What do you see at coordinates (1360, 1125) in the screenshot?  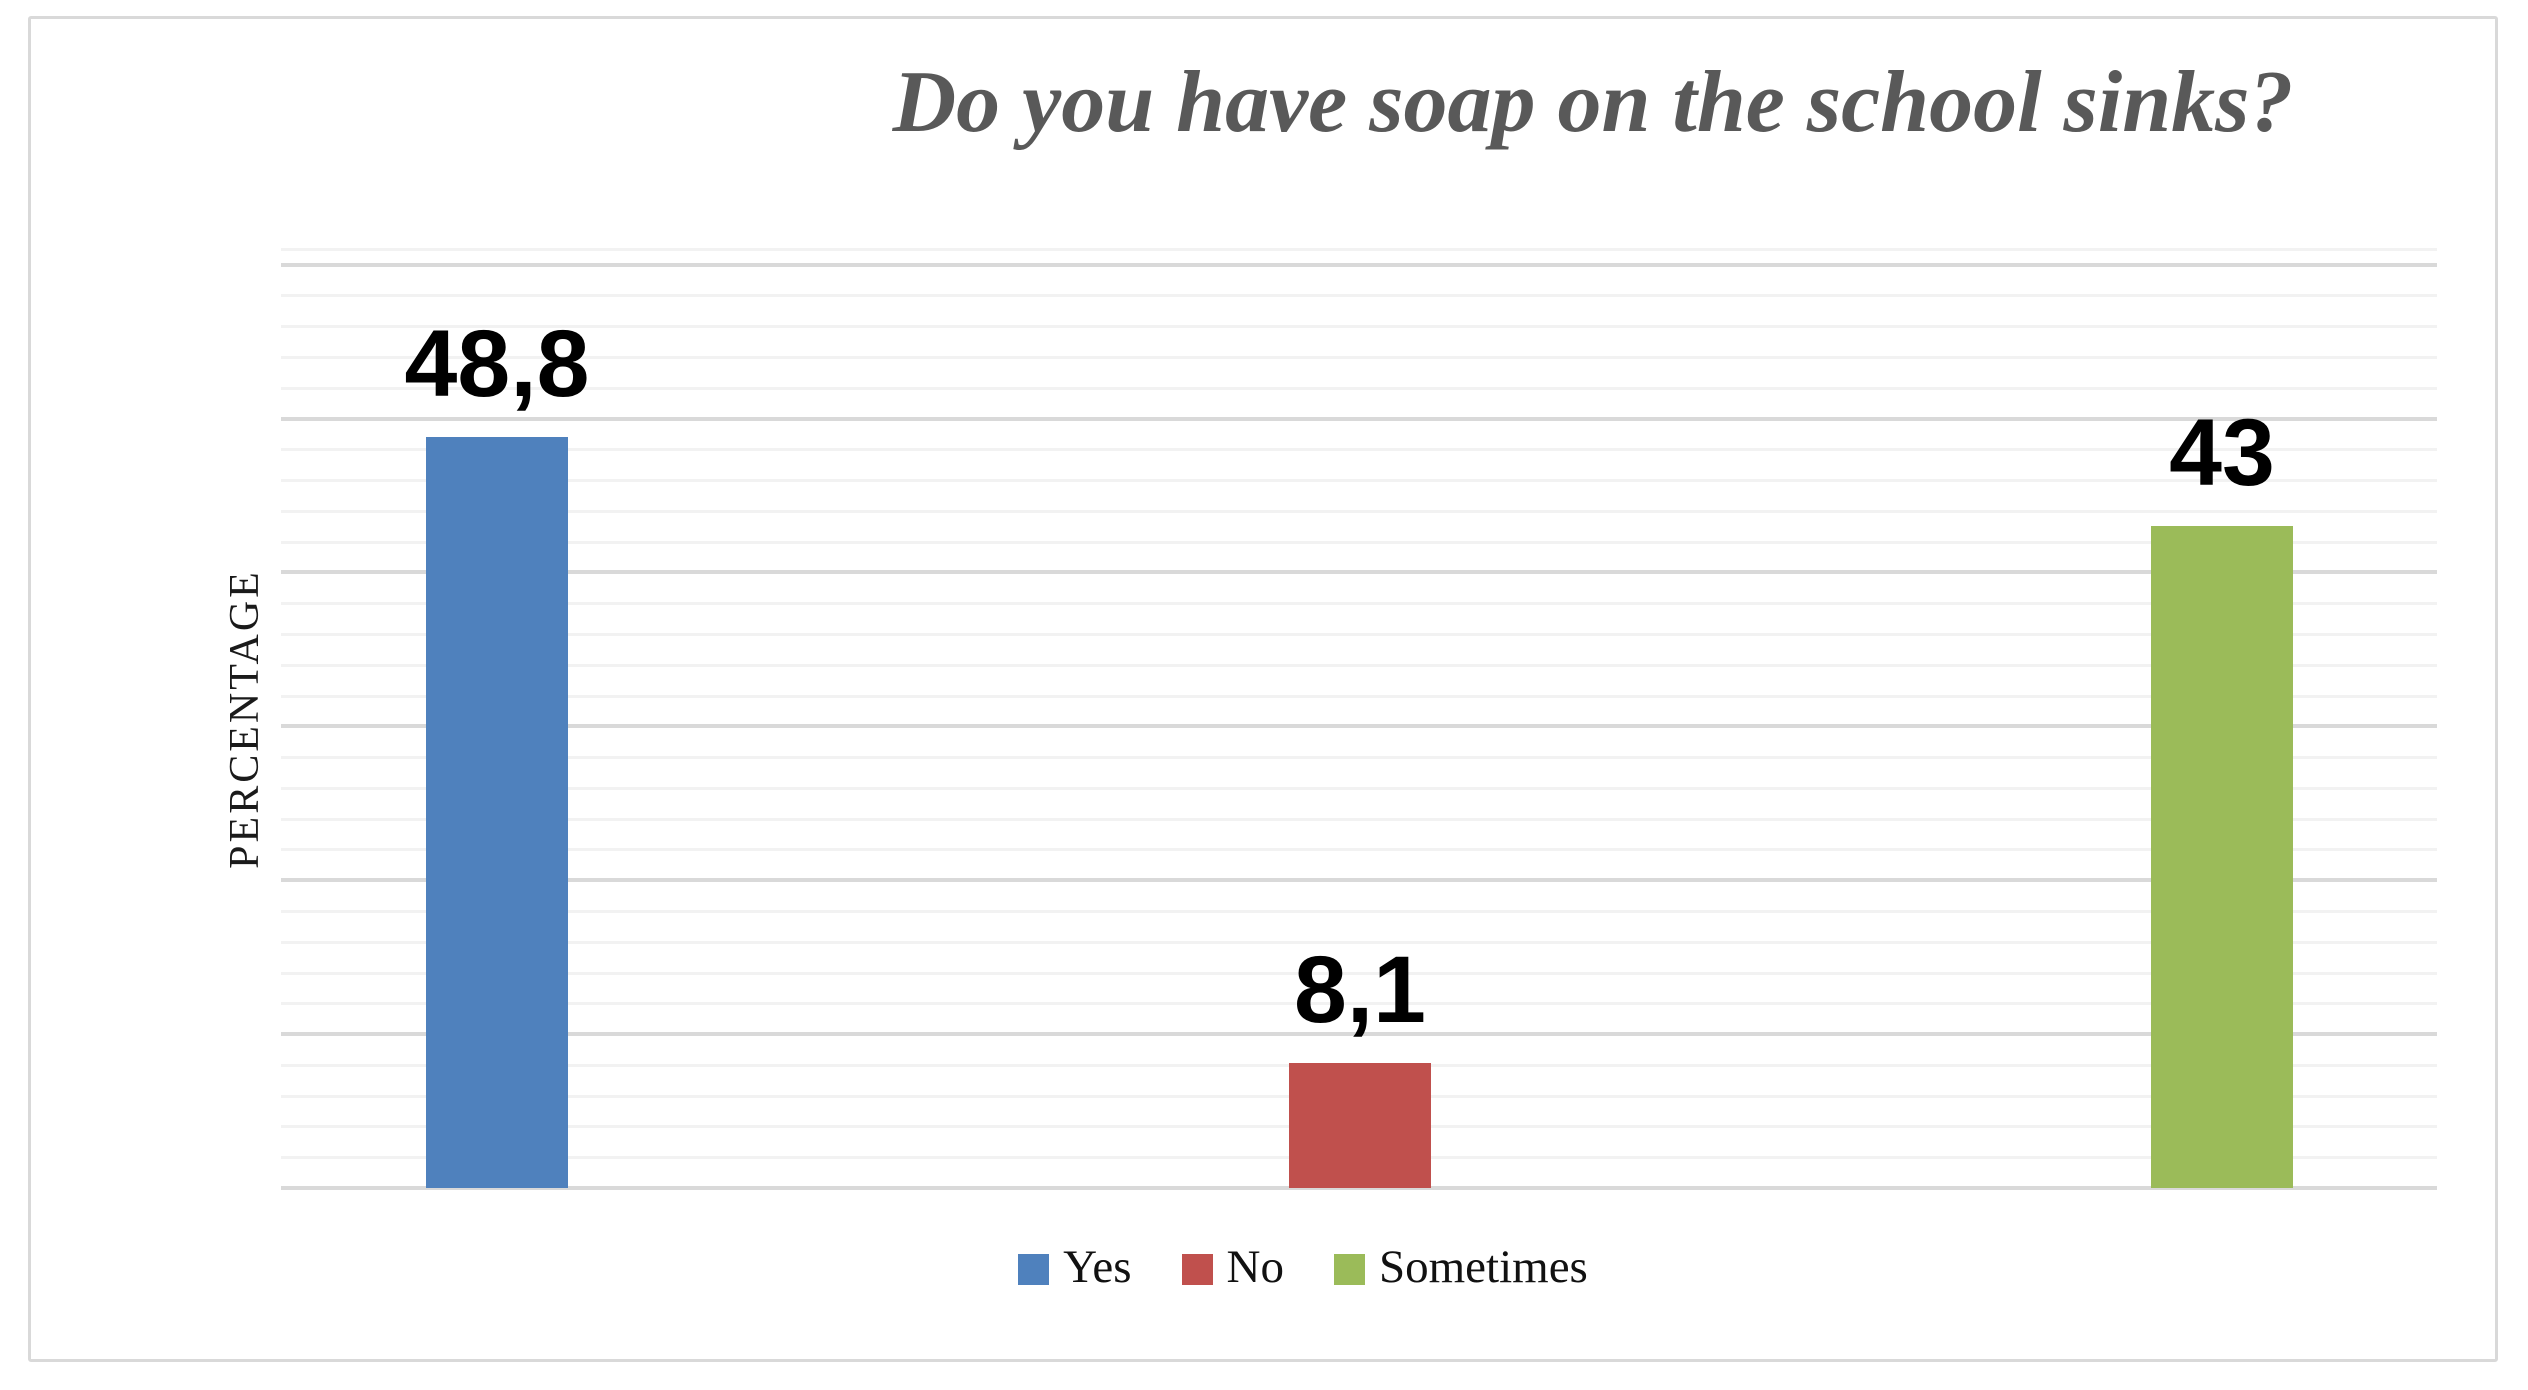 I see `bar-no` at bounding box center [1360, 1125].